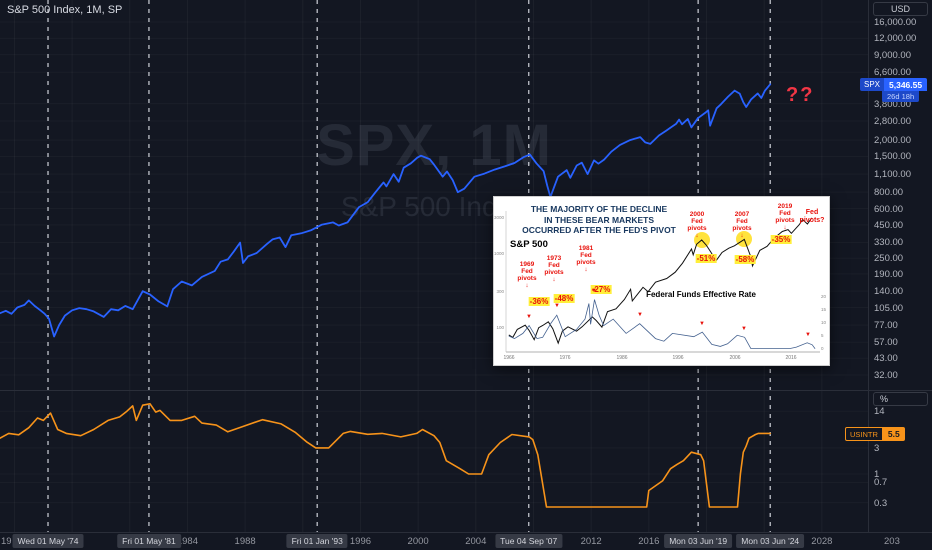 The width and height of the screenshot is (932, 550). What do you see at coordinates (781, 239) in the screenshot?
I see `inset-decline-label: -35%` at bounding box center [781, 239].